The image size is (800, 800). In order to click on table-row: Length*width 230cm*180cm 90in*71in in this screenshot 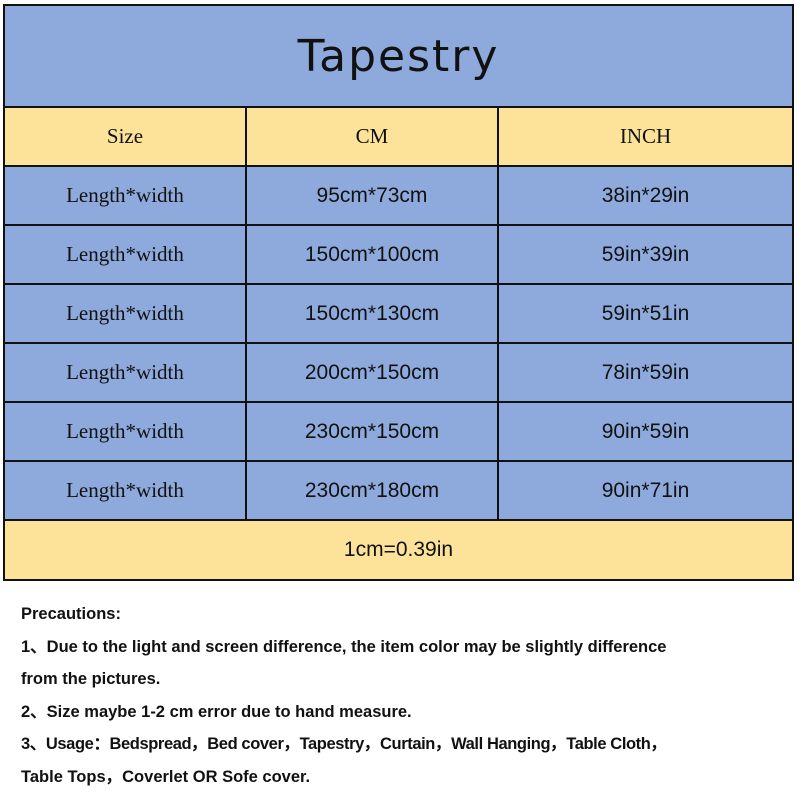, I will do `click(398, 490)`.